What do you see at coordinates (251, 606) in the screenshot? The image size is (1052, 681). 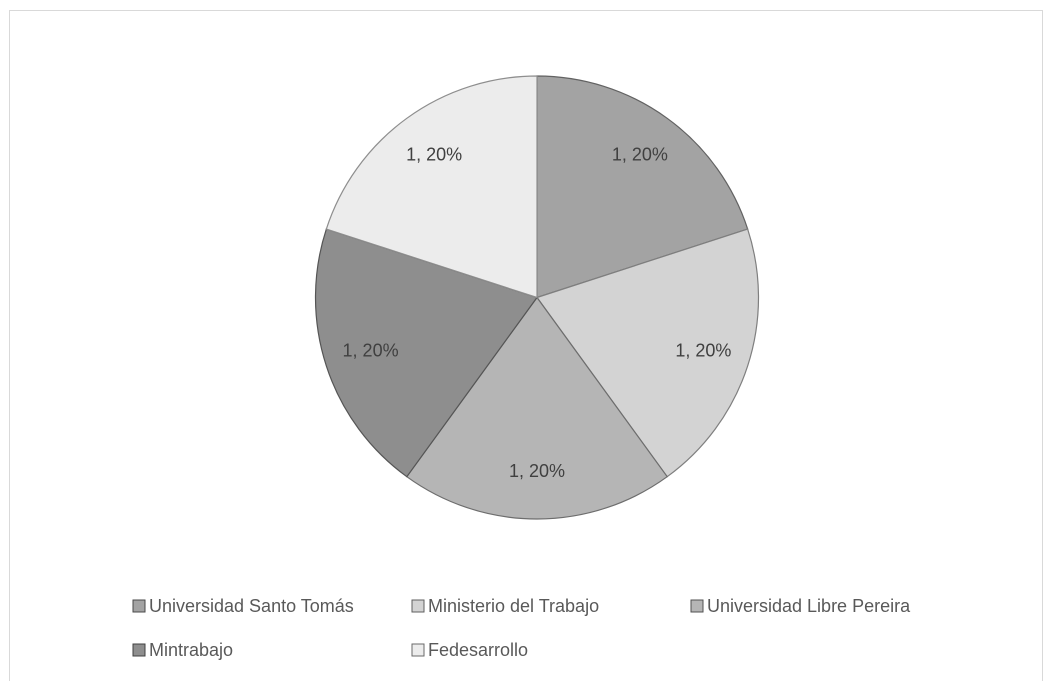 I see `legend-label: Universidad Santo Tomás` at bounding box center [251, 606].